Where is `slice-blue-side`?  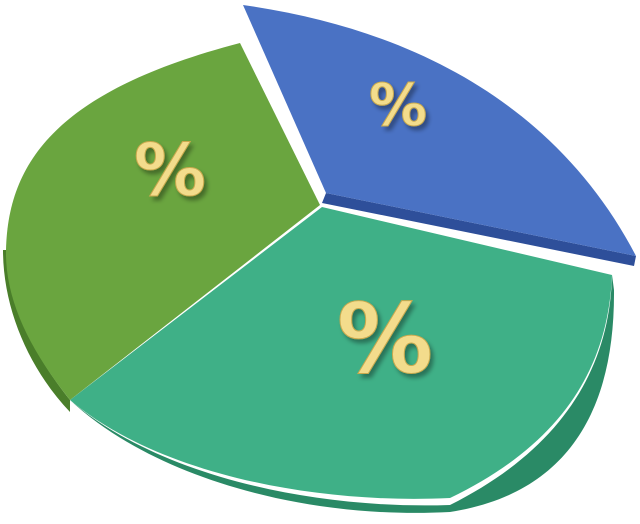 slice-blue-side is located at coordinates (479, 229).